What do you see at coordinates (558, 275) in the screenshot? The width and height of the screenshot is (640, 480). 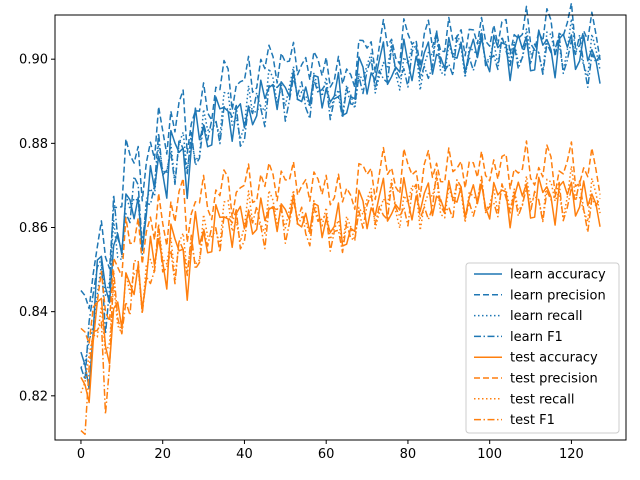 I see `legend-label-learn-accuracy: learn accuracy` at bounding box center [558, 275].